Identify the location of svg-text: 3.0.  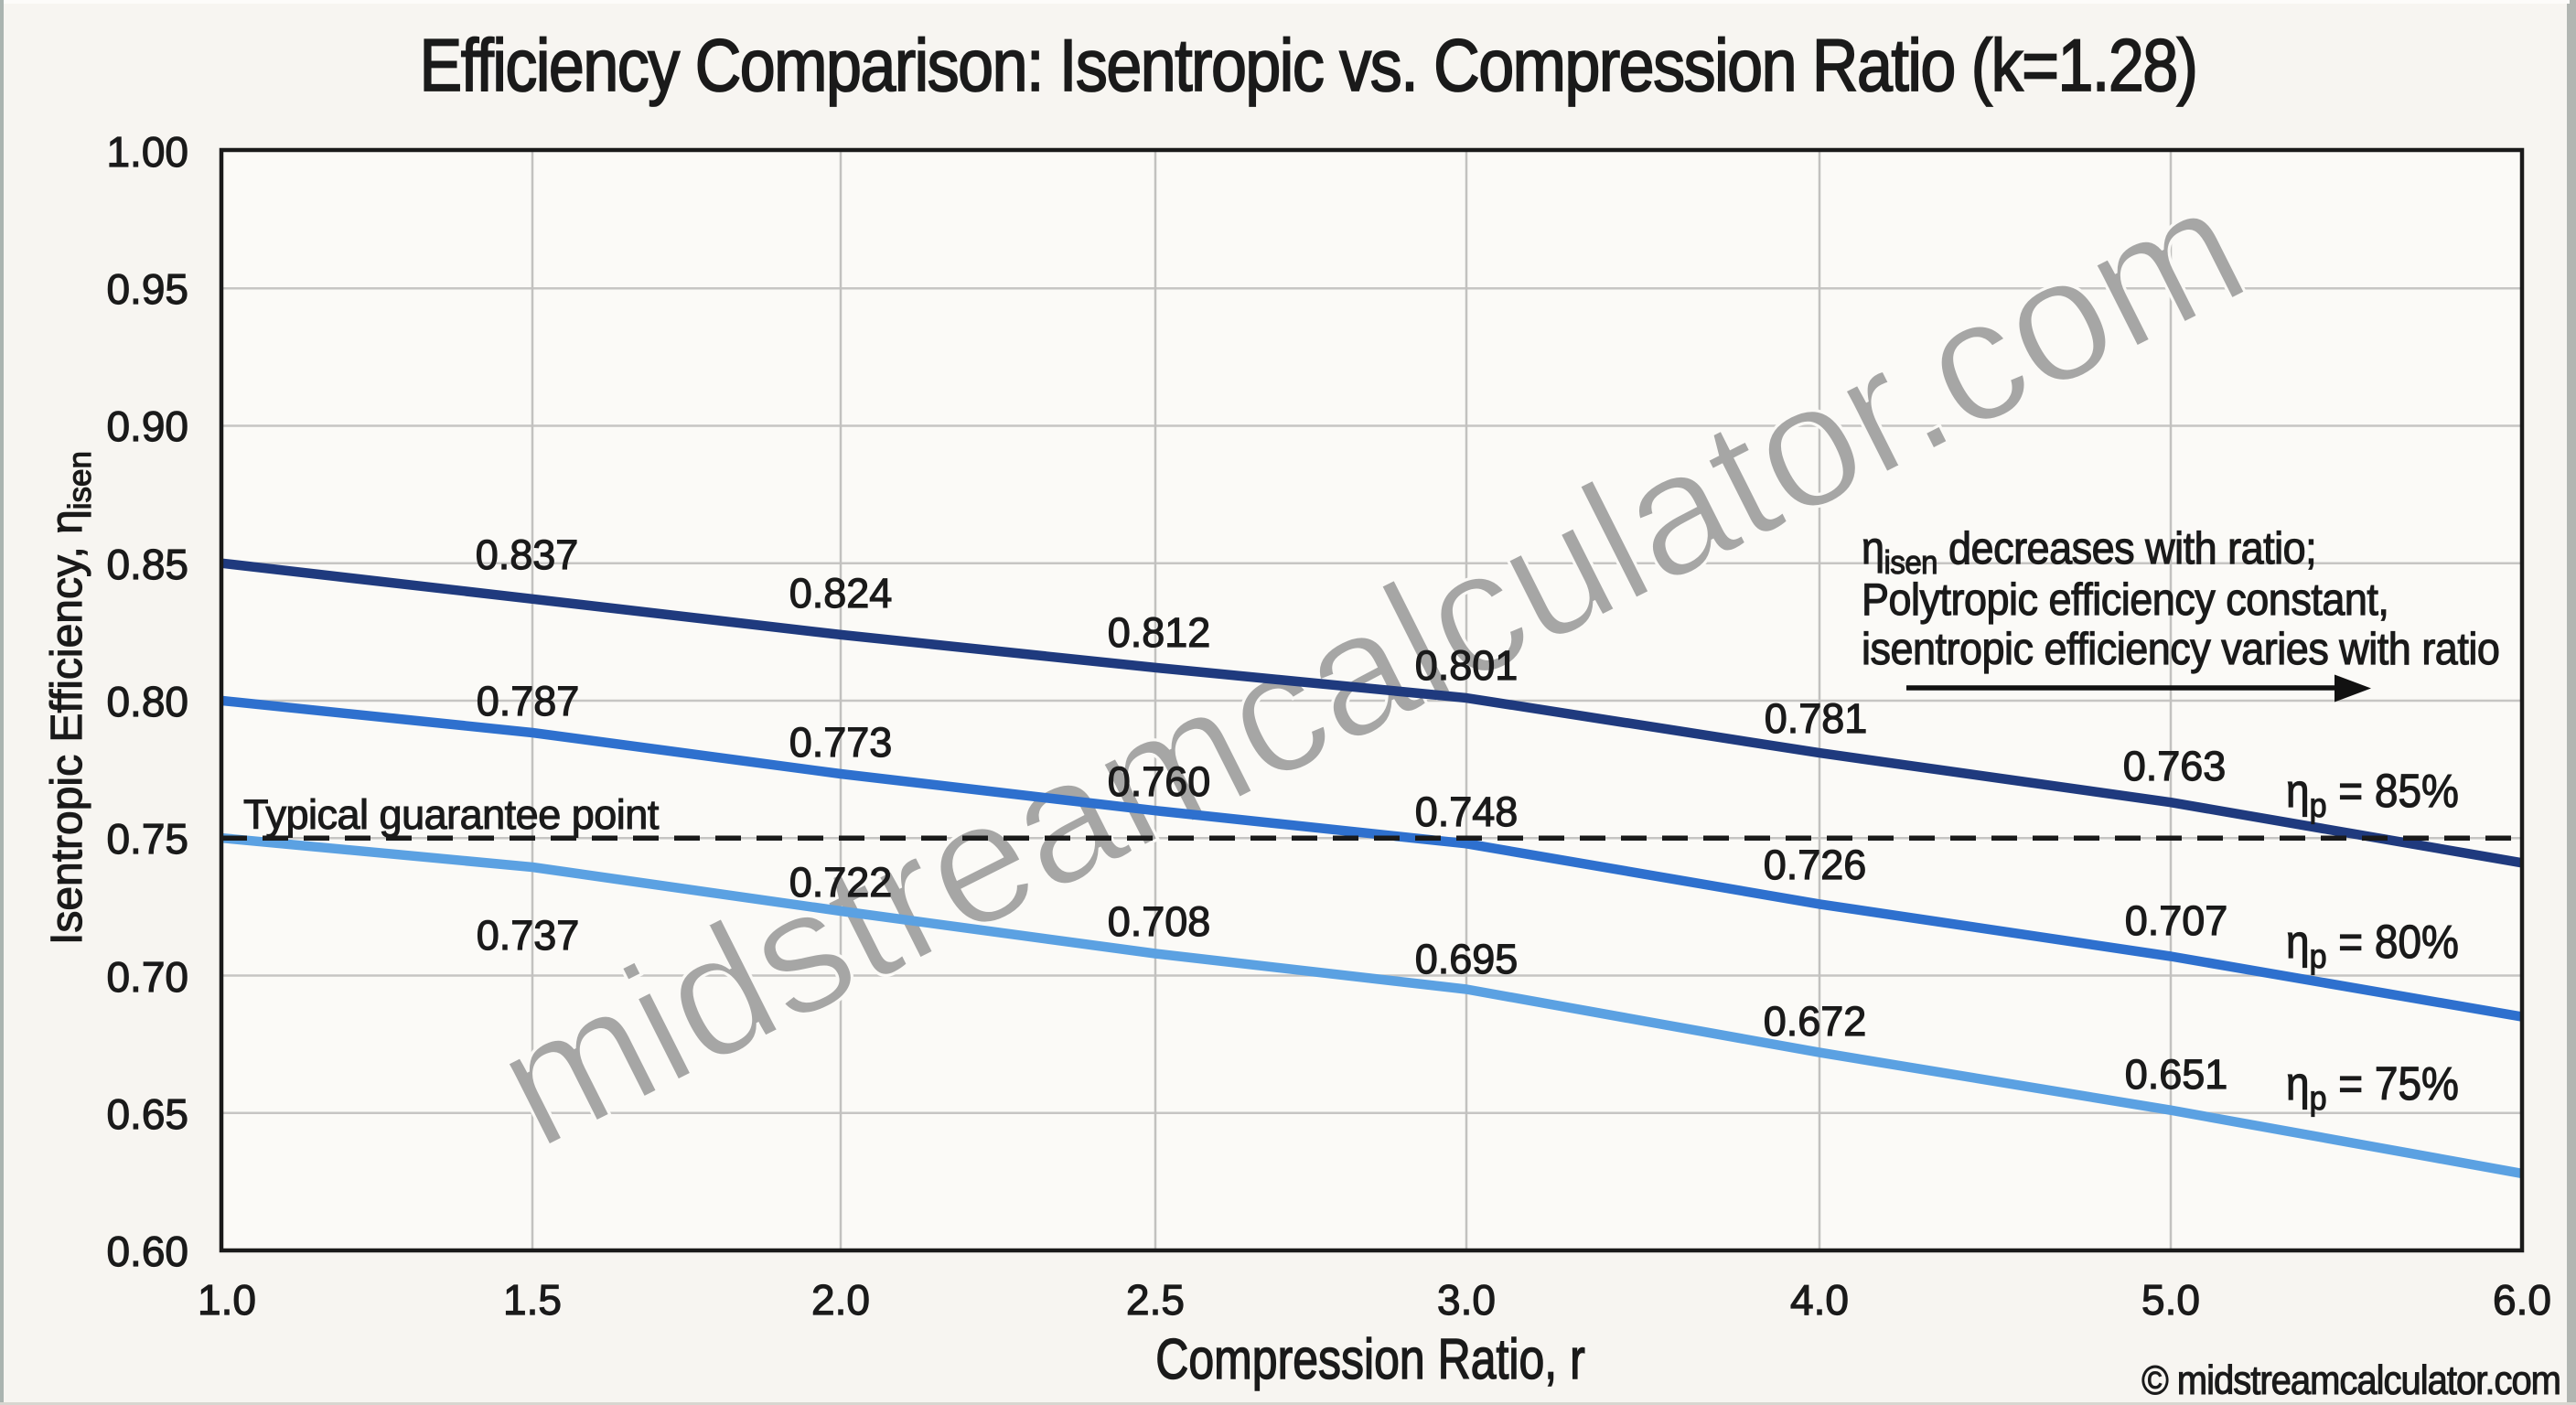
(1466, 1300).